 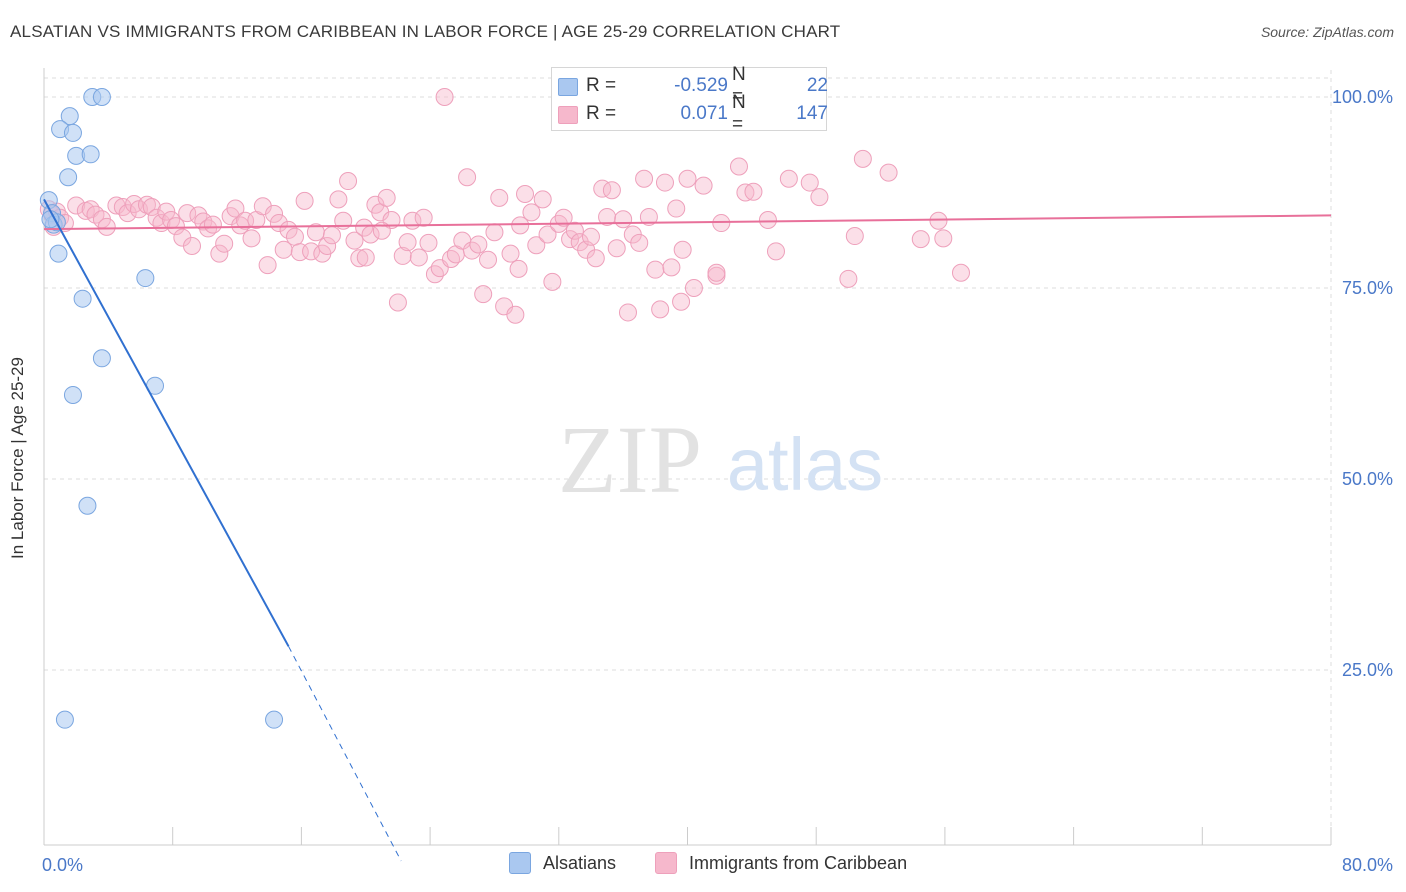 I want to click on y-axis-label: In Labor Force | Age 25-29, so click(x=17, y=458).